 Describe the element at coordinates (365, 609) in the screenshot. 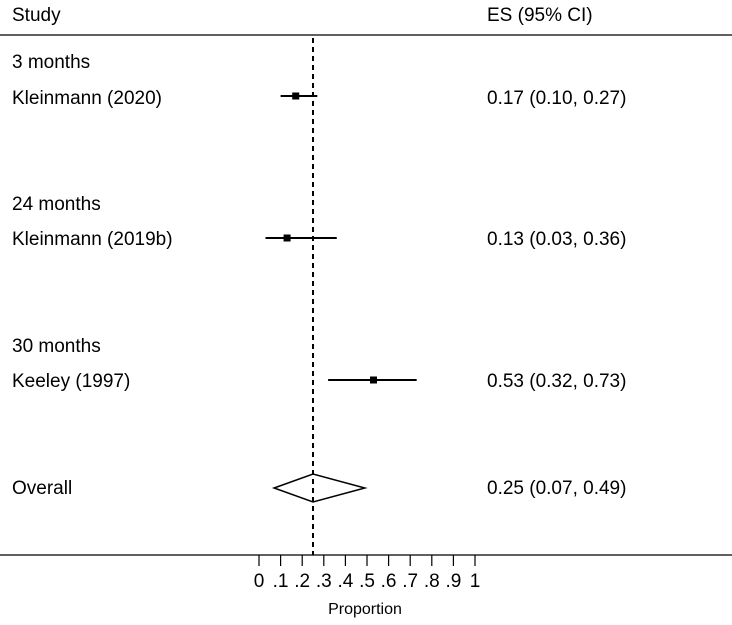

I see `x-axis-title: Proportion` at that location.